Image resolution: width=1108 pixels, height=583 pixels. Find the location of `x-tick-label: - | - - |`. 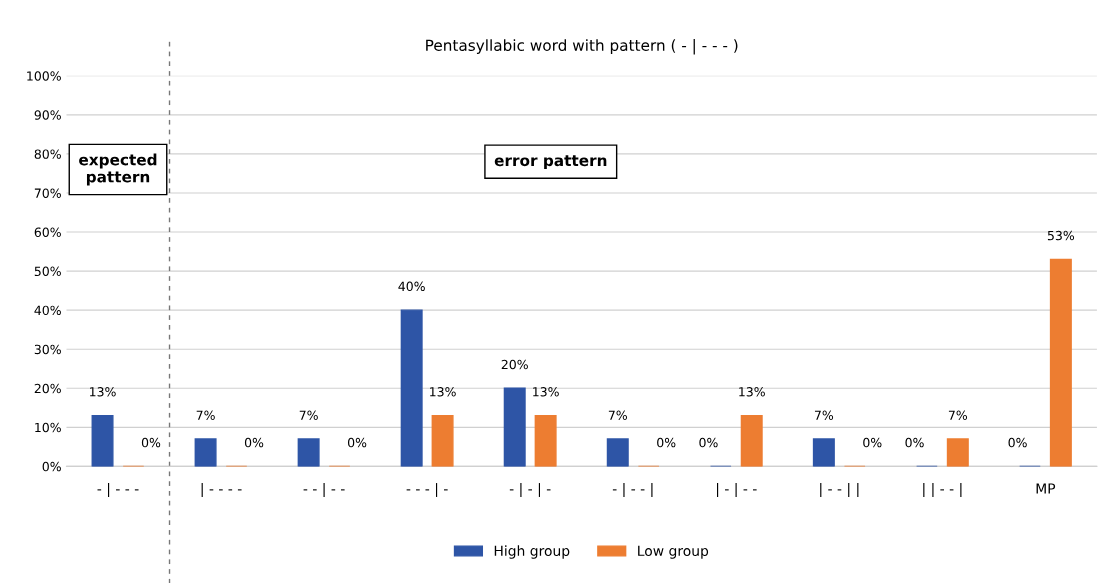

x-tick-label: - | - - | is located at coordinates (632, 490).